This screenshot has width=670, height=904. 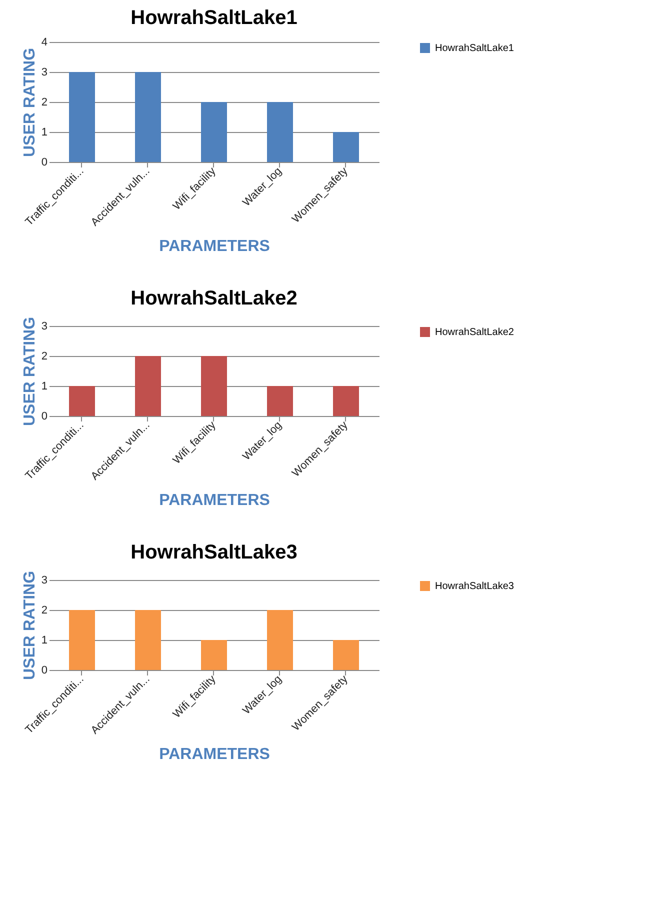 I want to click on chart-title: HowrahSaltLake1, so click(x=214, y=18).